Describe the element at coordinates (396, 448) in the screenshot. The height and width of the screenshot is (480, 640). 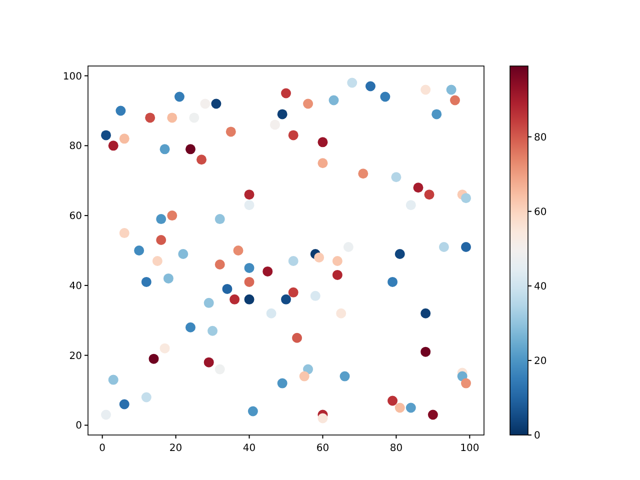
I see `x-tick-label: 80` at that location.